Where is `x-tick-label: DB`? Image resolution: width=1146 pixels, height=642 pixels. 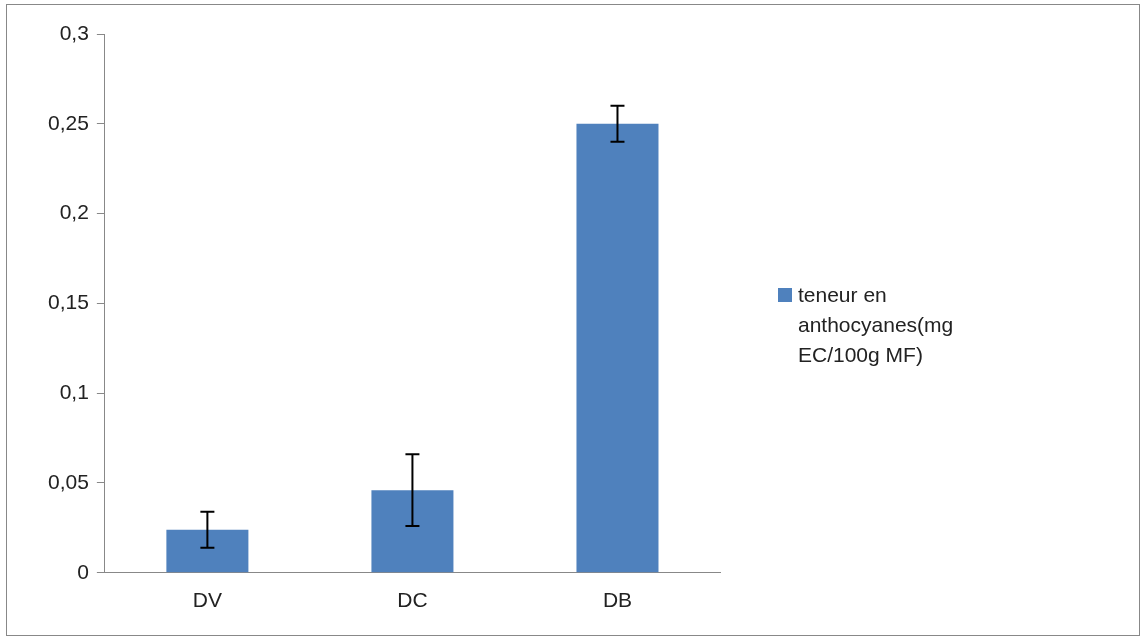 x-tick-label: DB is located at coordinates (617, 600).